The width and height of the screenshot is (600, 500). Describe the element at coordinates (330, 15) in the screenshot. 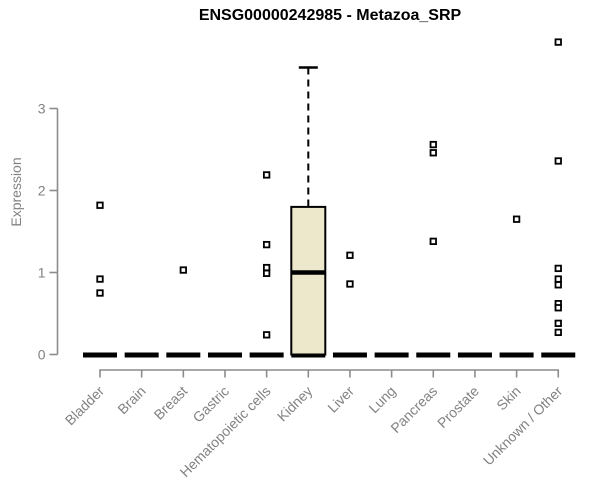

I see `chart-title: ENSG00000242985 - Metazoa_SRP` at that location.